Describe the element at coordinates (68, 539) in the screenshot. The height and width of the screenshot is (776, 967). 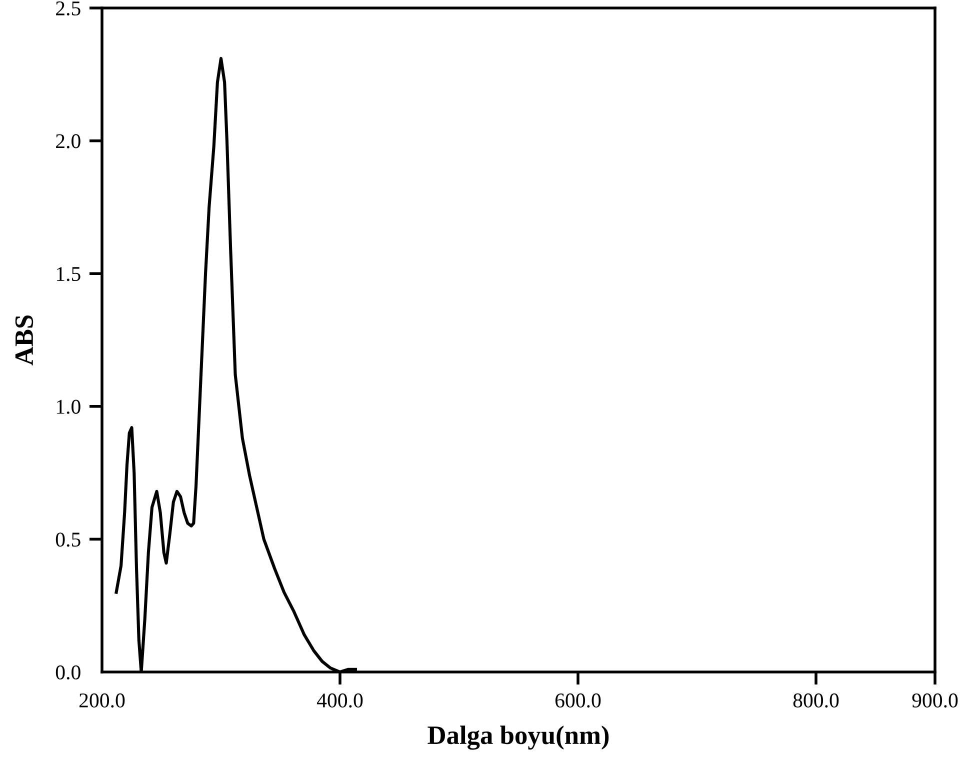
I see `y-tick-label: 0.5` at that location.